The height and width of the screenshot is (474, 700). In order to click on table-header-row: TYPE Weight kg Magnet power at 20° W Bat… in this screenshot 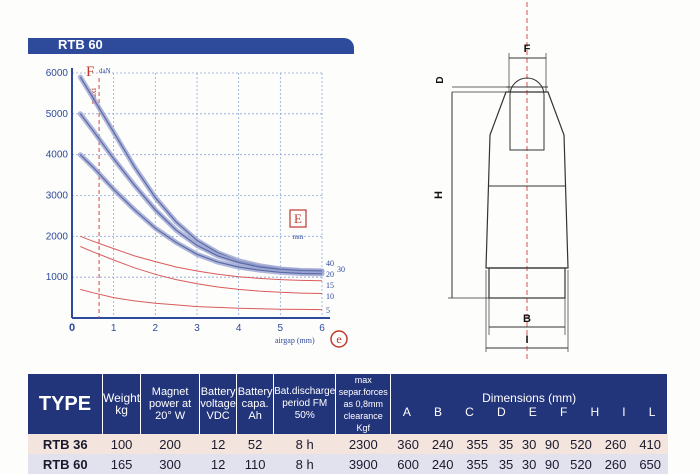, I will do `click(348, 404)`.